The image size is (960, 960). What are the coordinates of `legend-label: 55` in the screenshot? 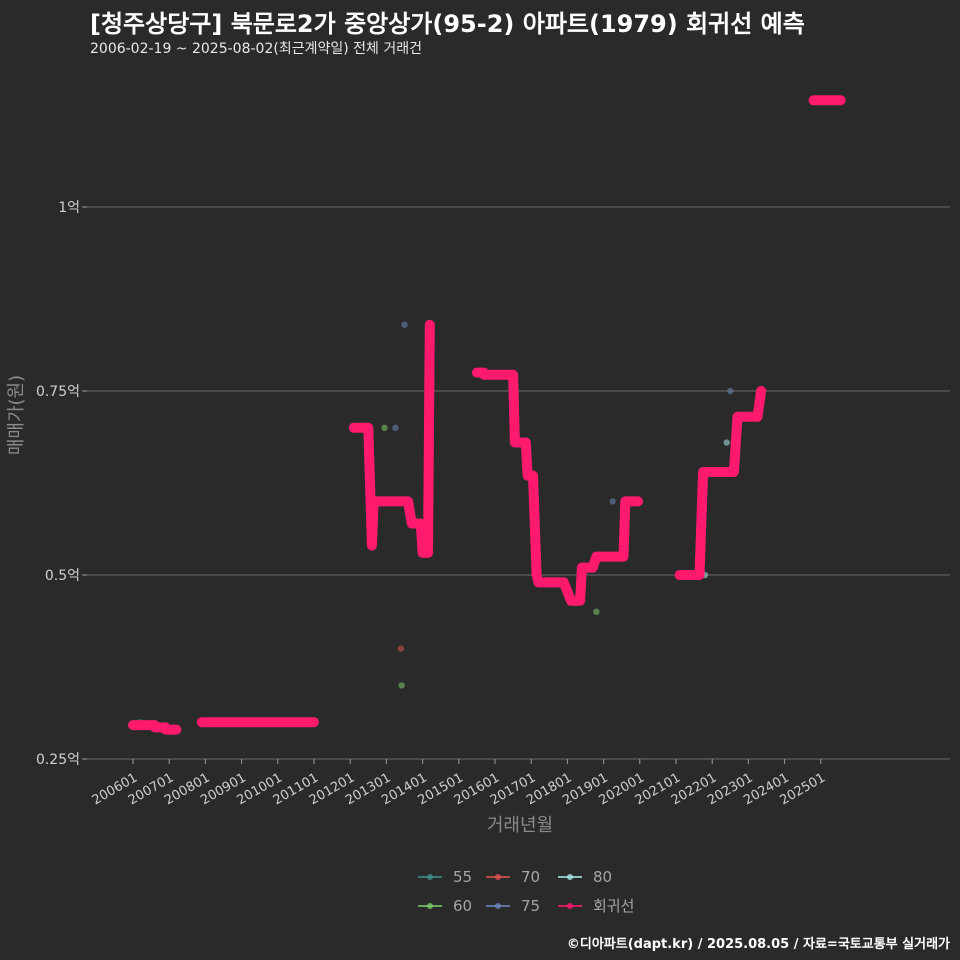 It's located at (462, 877).